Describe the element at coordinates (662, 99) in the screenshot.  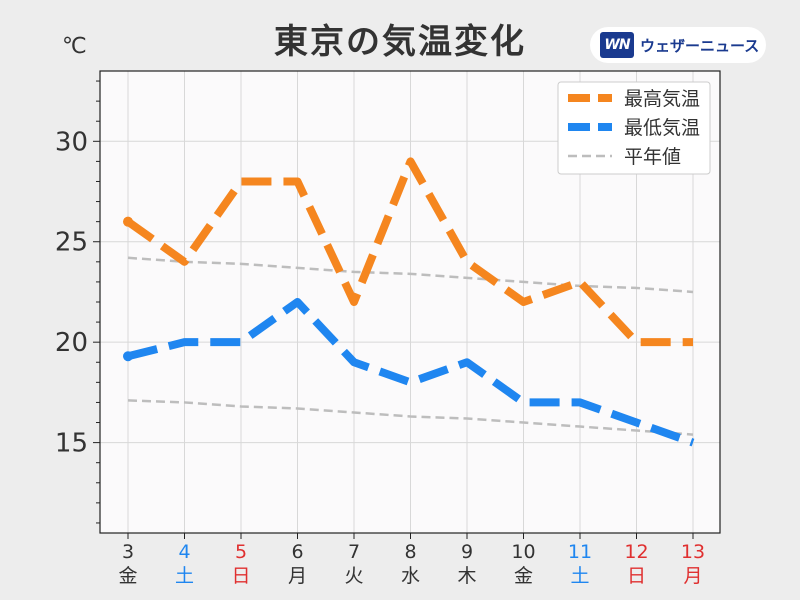
I see `legend-label: 最高気温` at that location.